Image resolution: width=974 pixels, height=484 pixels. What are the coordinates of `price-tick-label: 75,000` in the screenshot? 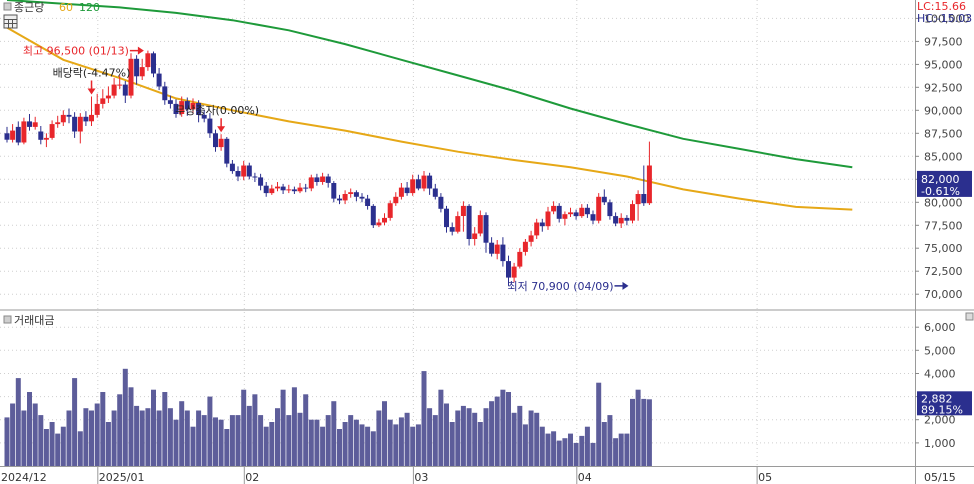 It's located at (943, 248).